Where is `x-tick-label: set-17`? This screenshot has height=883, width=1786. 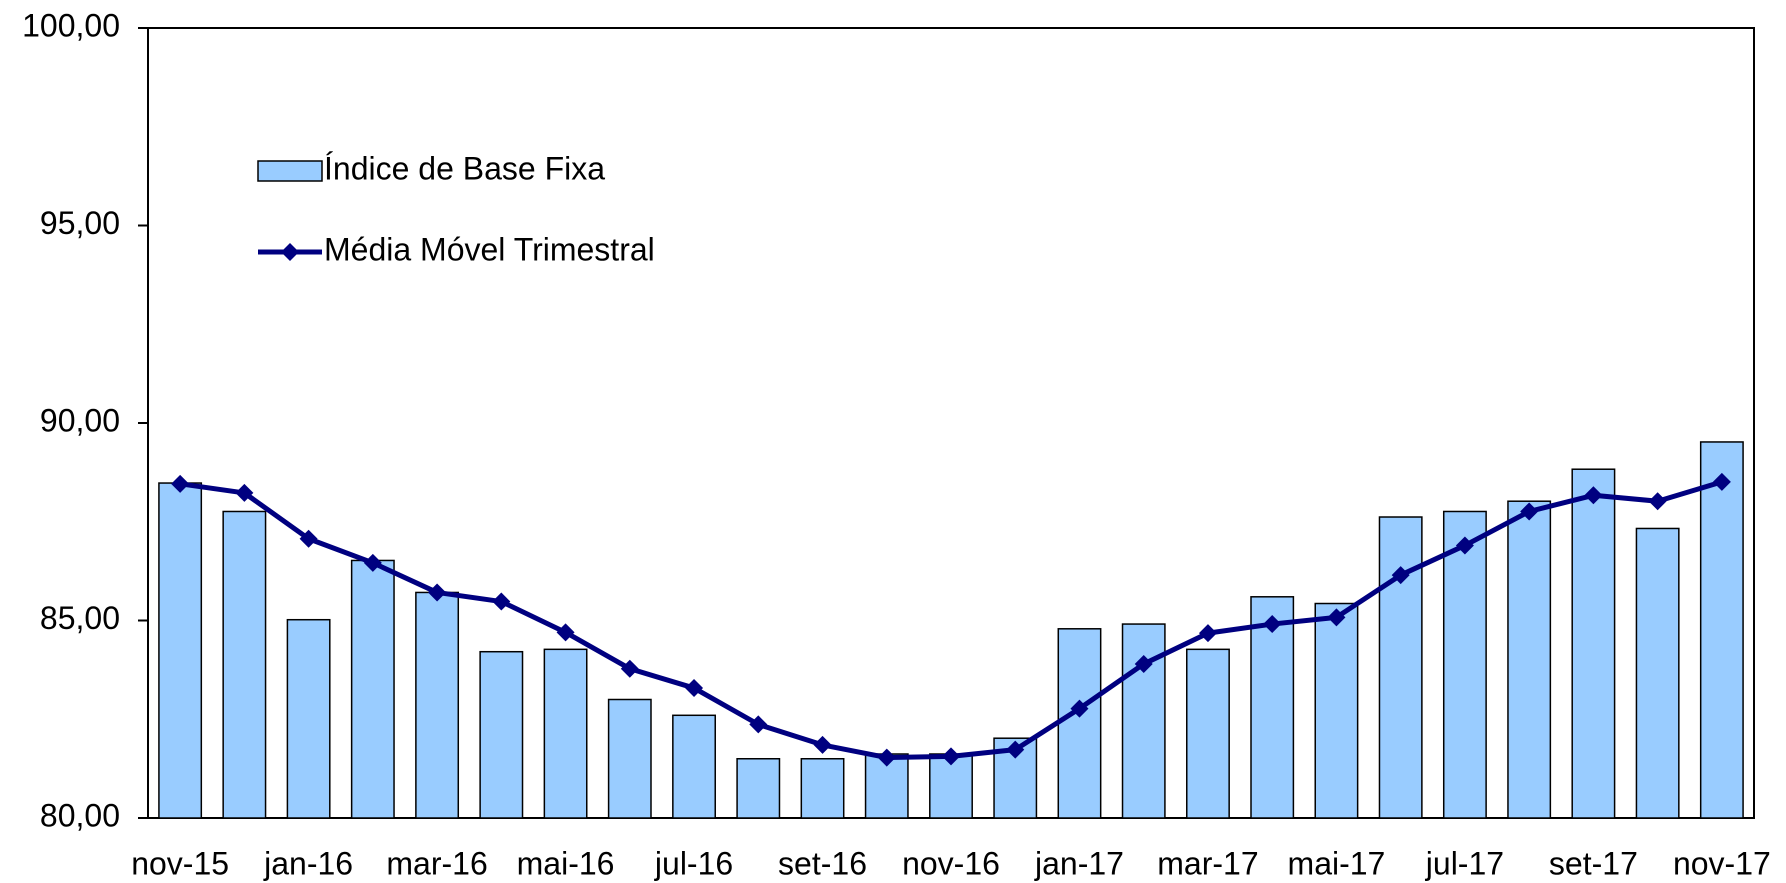 x-tick-label: set-17 is located at coordinates (1593, 863).